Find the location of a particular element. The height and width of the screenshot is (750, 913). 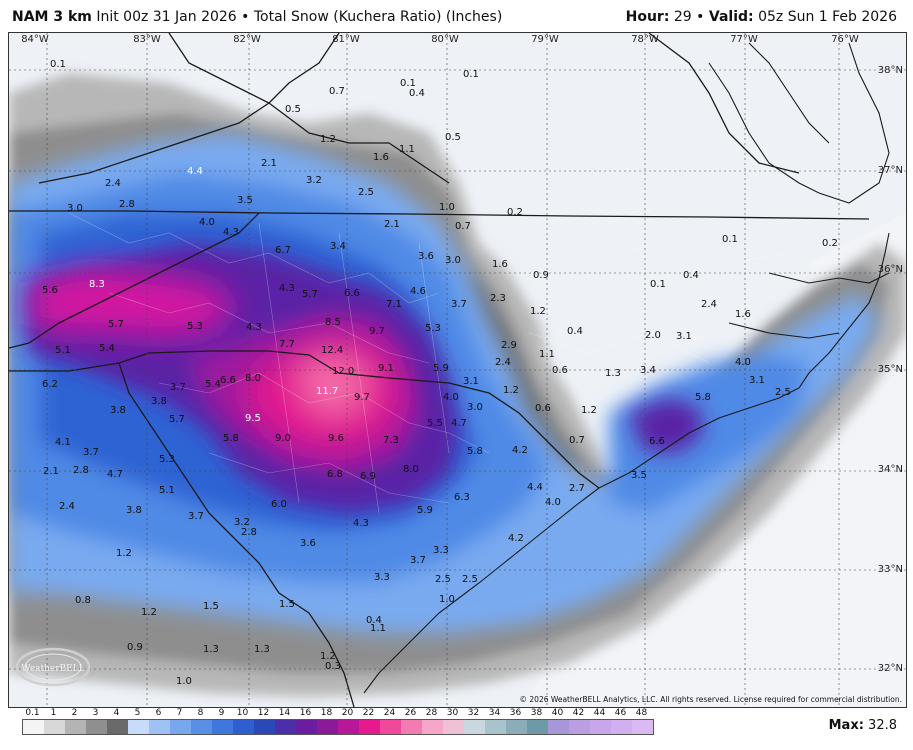

legend-tick-label: 16 is located at coordinates (305, 713).